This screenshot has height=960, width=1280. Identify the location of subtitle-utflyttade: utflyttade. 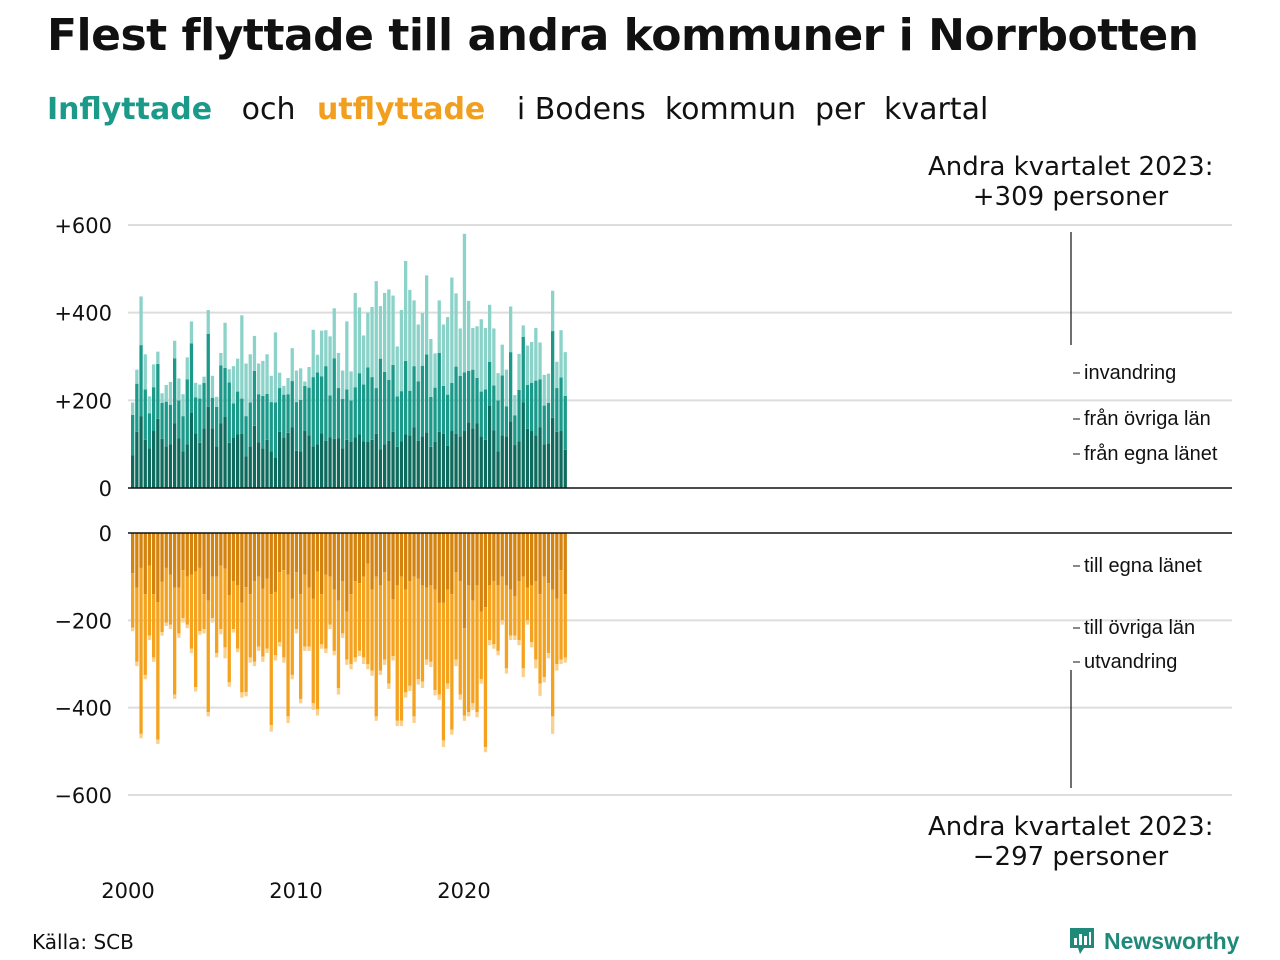
(401, 109).